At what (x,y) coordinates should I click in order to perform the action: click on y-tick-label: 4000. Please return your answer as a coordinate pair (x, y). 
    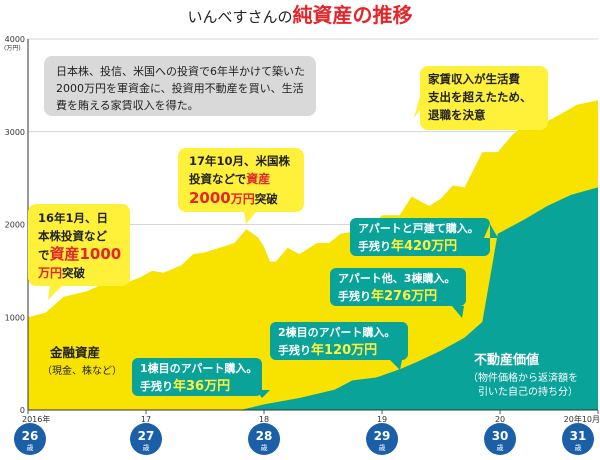
    Looking at the image, I should click on (15, 39).